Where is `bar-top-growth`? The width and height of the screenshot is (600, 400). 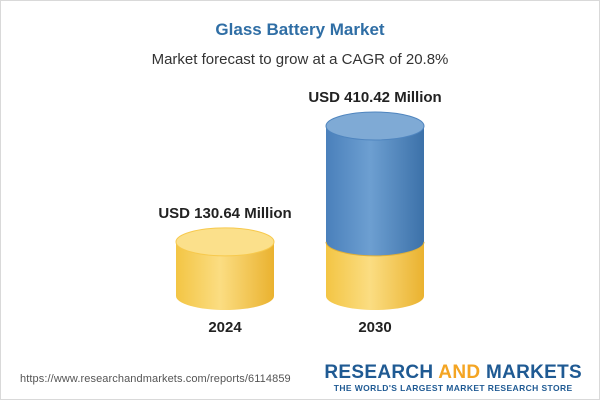 bar-top-growth is located at coordinates (375, 126).